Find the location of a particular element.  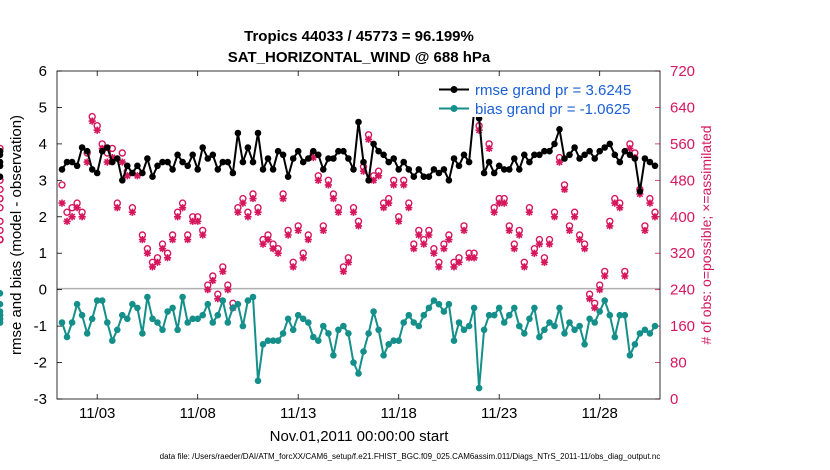

y-tick-label: -1 is located at coordinates (40, 326).